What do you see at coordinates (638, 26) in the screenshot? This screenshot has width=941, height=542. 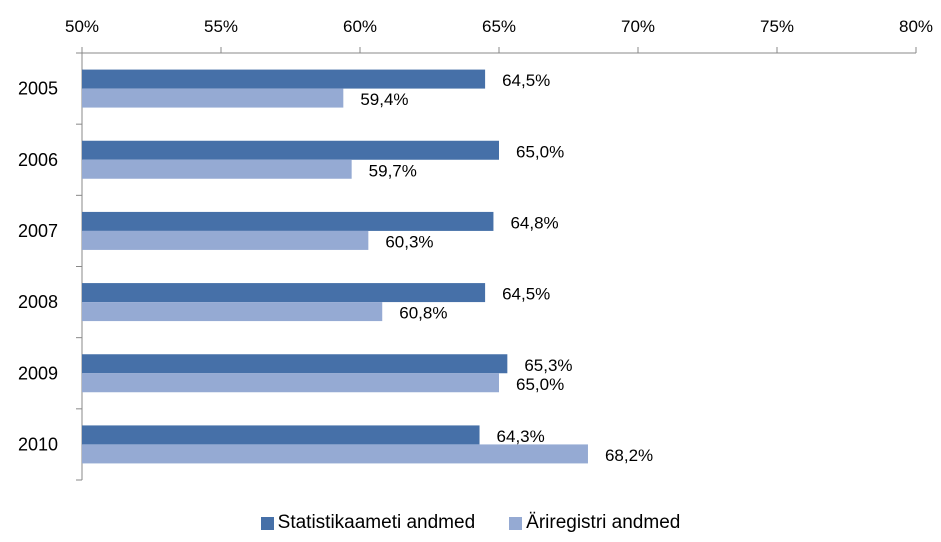 I see `x-tick-label: 70%` at bounding box center [638, 26].